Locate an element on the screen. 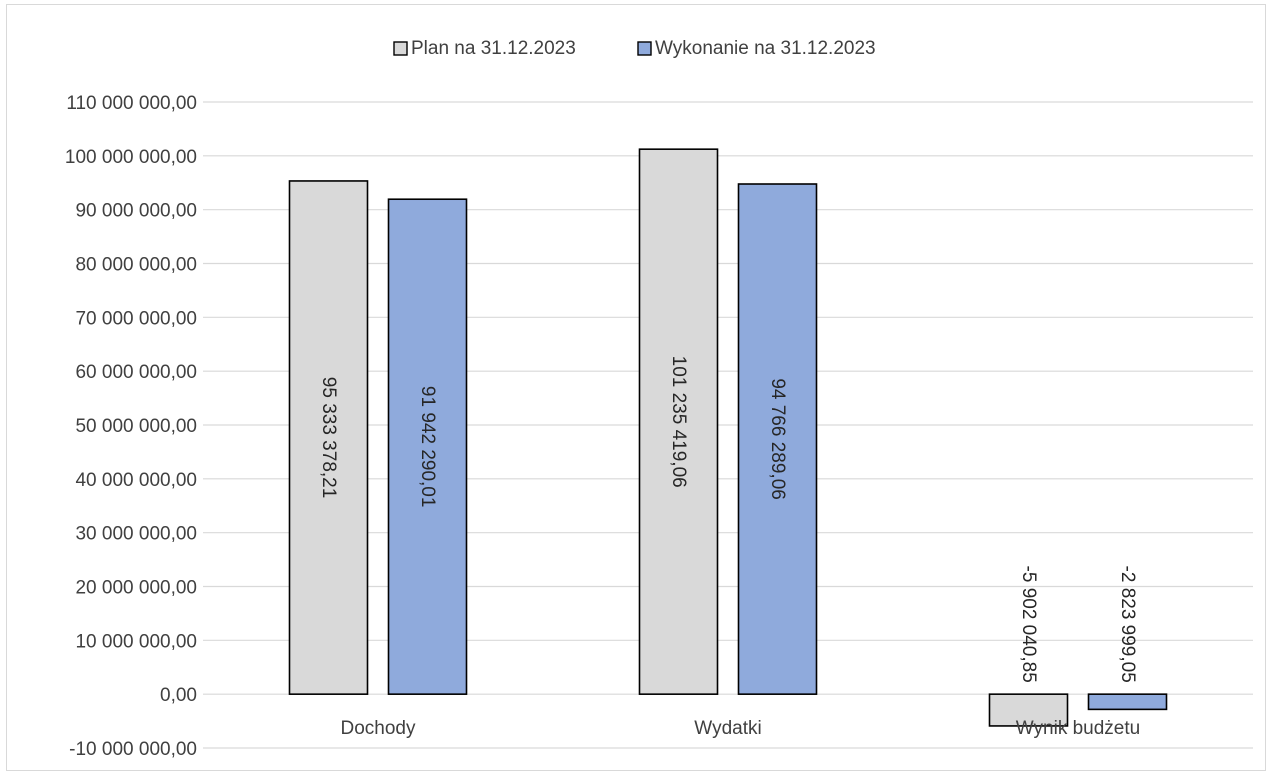 The height and width of the screenshot is (775, 1270). y-tick-label: 20 000 000,00 is located at coordinates (136, 588).